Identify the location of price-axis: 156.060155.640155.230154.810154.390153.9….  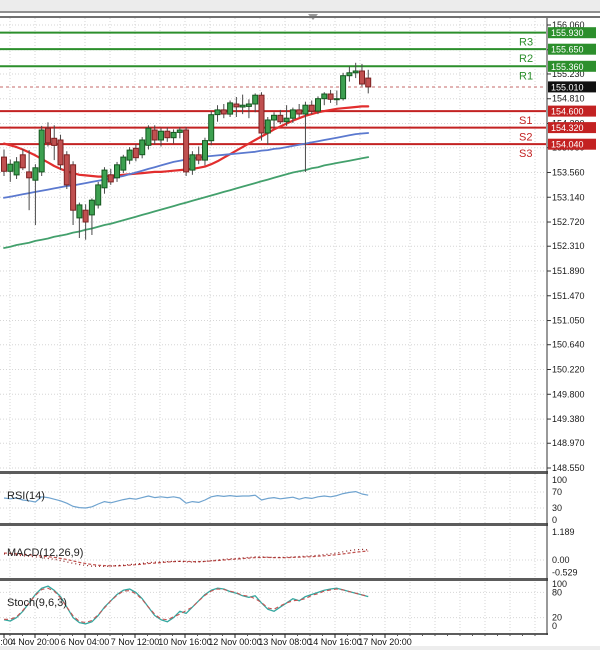
(573, 326).